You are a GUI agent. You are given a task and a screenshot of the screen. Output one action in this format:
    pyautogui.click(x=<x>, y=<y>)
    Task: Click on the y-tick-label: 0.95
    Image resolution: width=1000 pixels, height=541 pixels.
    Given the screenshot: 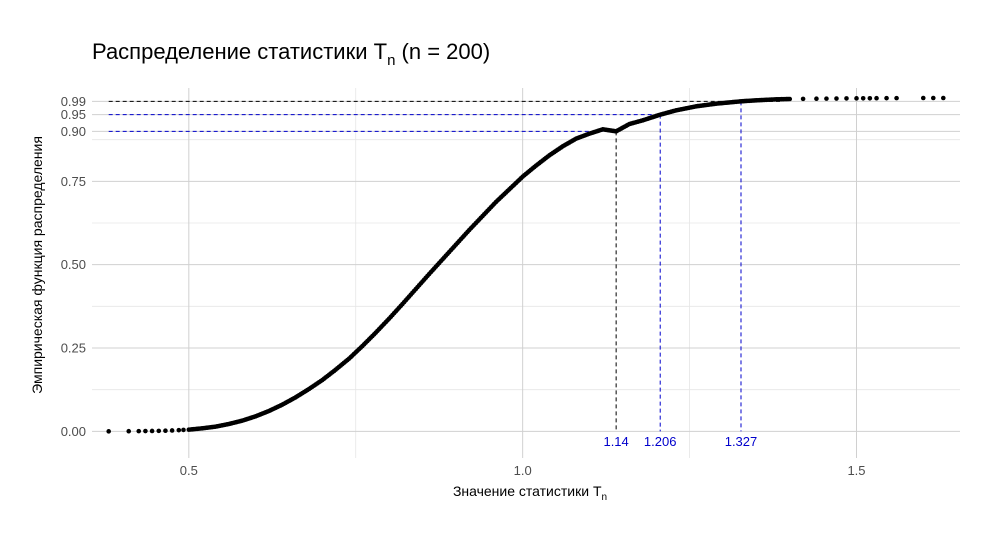 What is the action you would take?
    pyautogui.click(x=73, y=114)
    